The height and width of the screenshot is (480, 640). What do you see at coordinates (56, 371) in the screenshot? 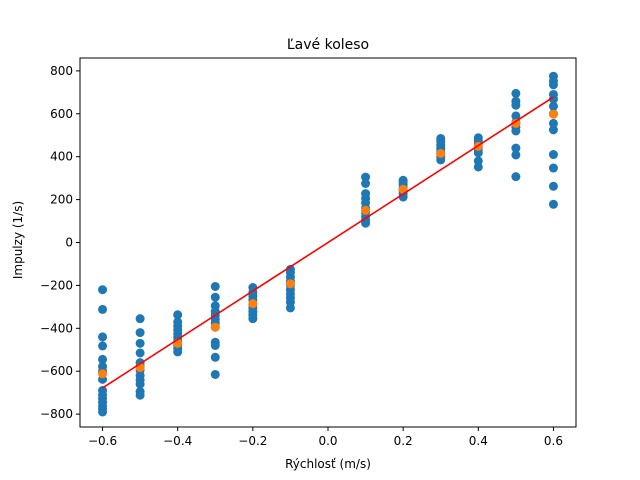
I see `y-tick-label: −600` at bounding box center [56, 371].